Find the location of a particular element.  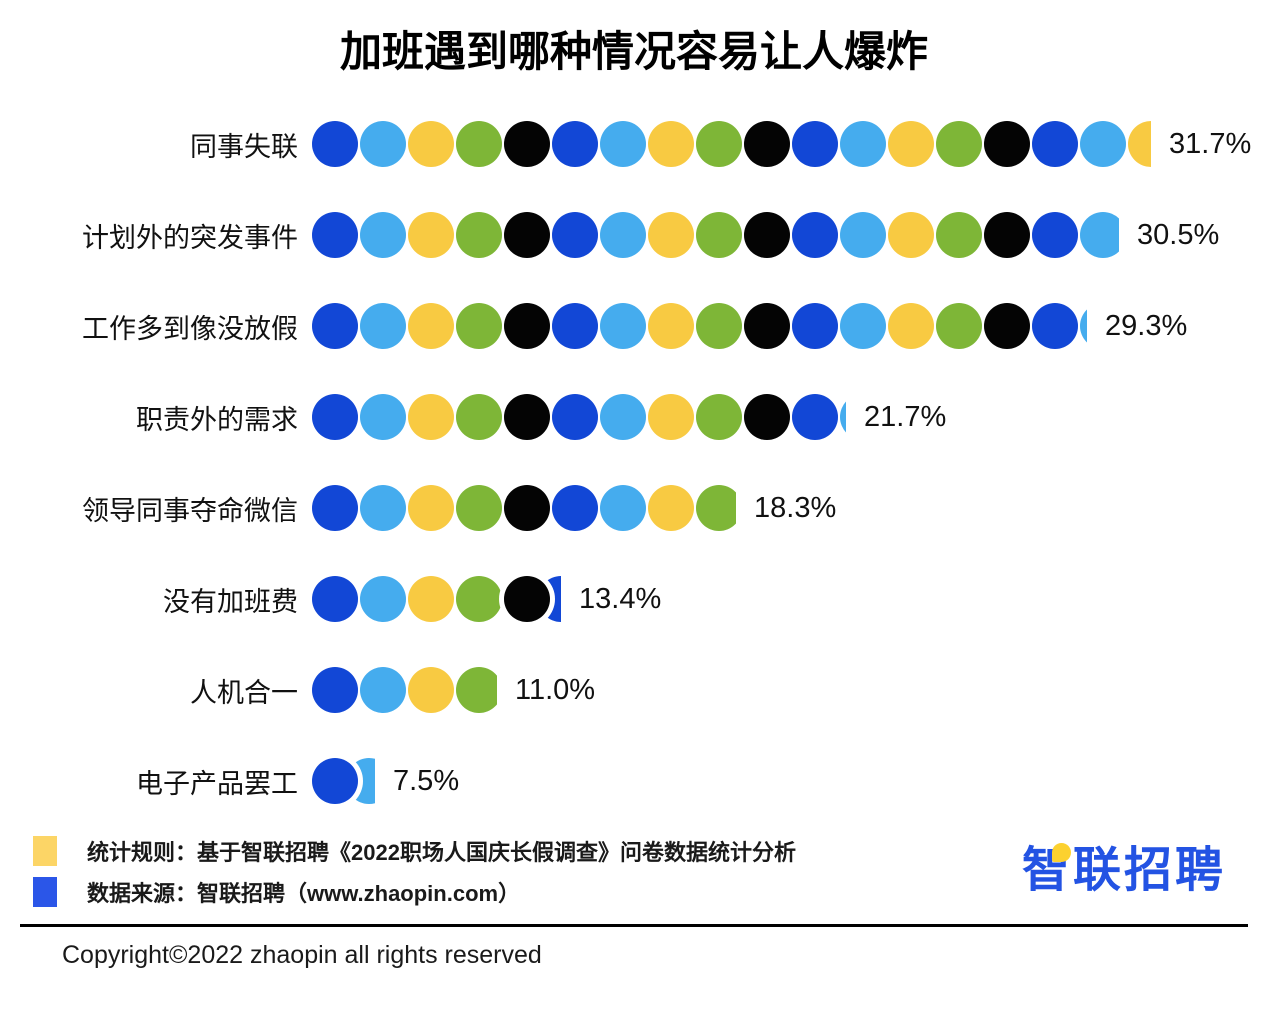

category-label: 电子产品罢工 is located at coordinates (217, 783).